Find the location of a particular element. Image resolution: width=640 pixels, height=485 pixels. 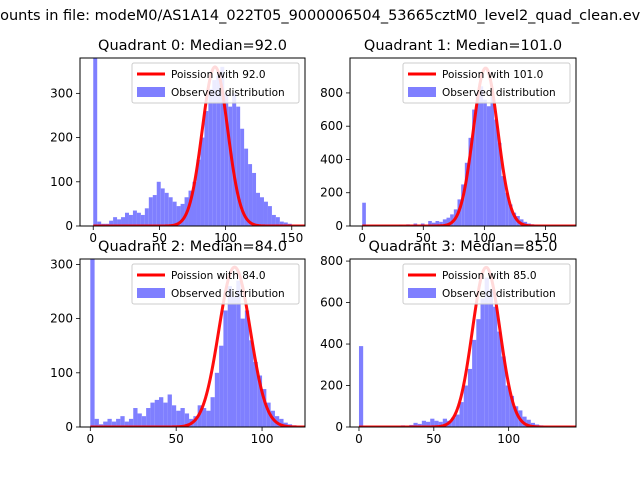

legend-label-poisson: Poission with 85.0 is located at coordinates (489, 276).